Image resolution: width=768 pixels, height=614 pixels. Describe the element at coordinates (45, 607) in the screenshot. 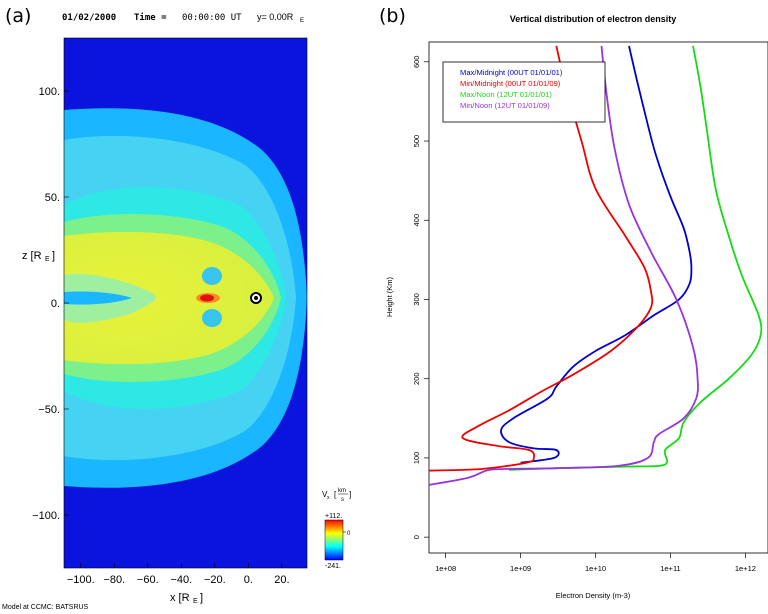

I see `model-credit: Model at CCMC: BATSRUS` at that location.